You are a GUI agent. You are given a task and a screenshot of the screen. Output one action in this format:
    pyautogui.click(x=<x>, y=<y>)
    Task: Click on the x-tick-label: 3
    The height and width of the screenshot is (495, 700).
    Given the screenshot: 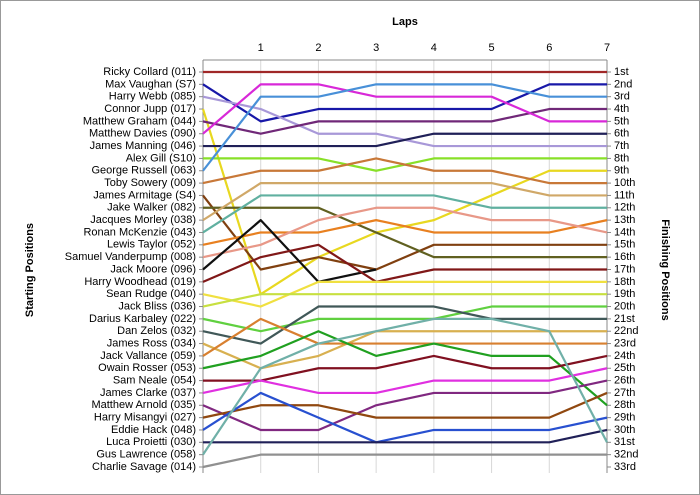 What is the action you would take?
    pyautogui.click(x=376, y=48)
    